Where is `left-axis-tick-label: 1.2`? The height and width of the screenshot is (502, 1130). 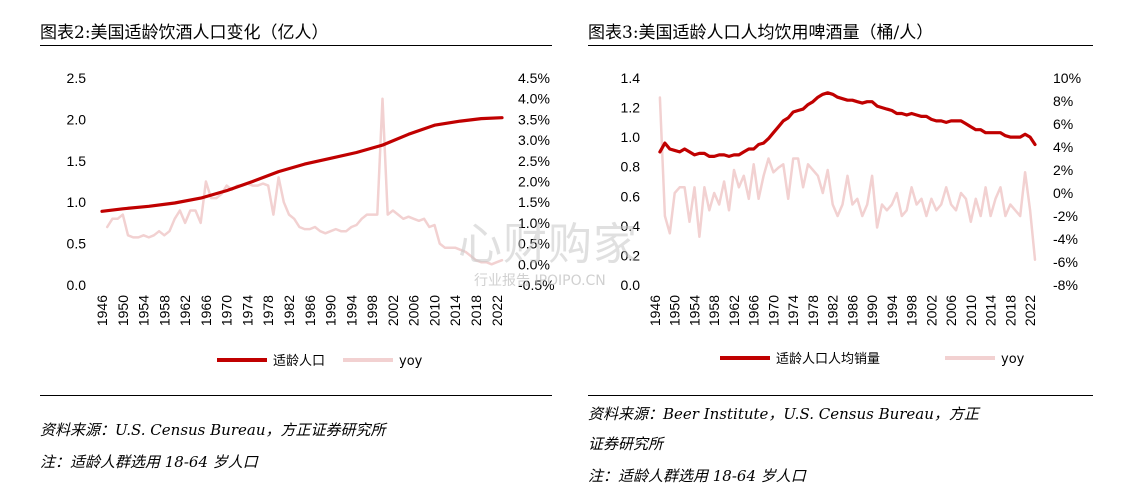 left-axis-tick-label: 1.2 is located at coordinates (631, 108).